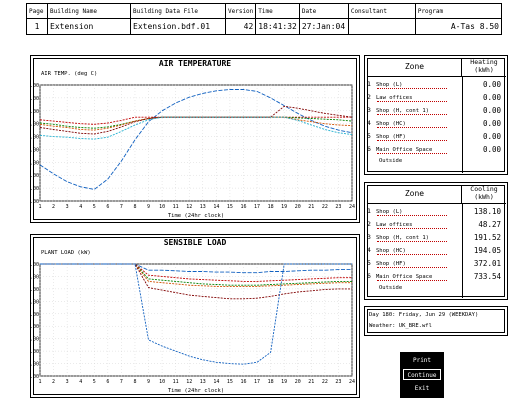 The image size is (512, 400). I want to click on cooling-zone-row: 2 Law offices, so click(389, 224).